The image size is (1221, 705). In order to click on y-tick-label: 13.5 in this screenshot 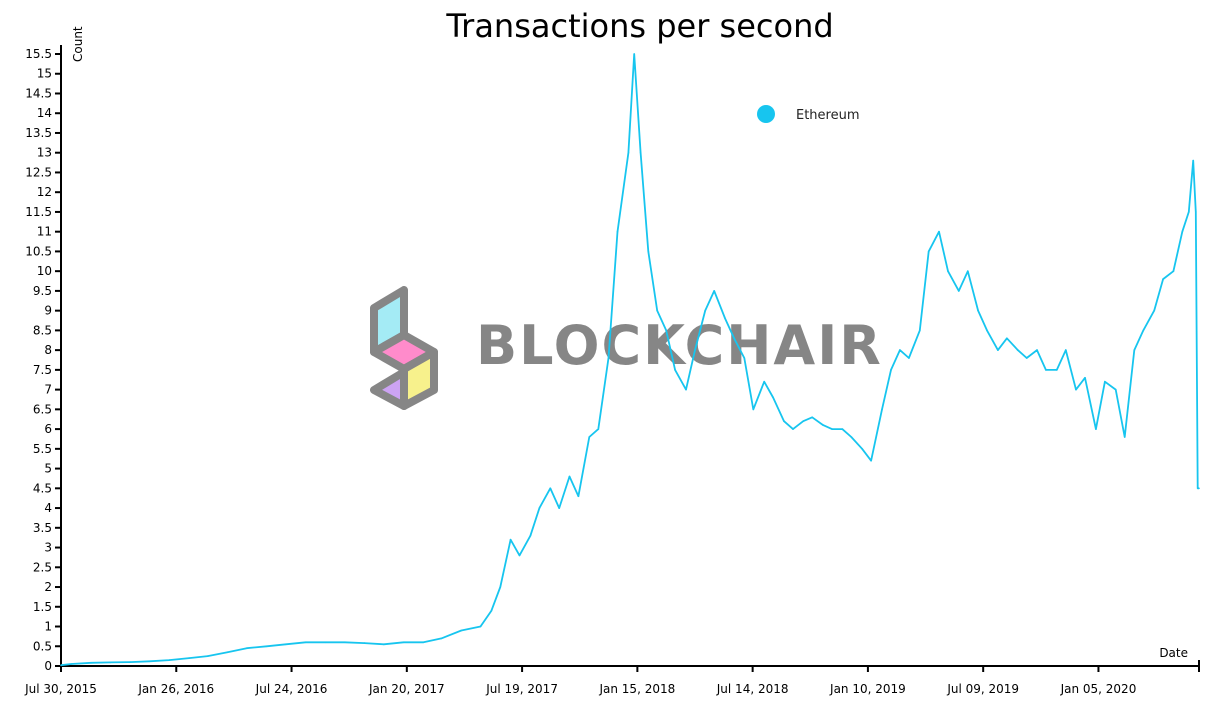, I will do `click(38, 133)`.